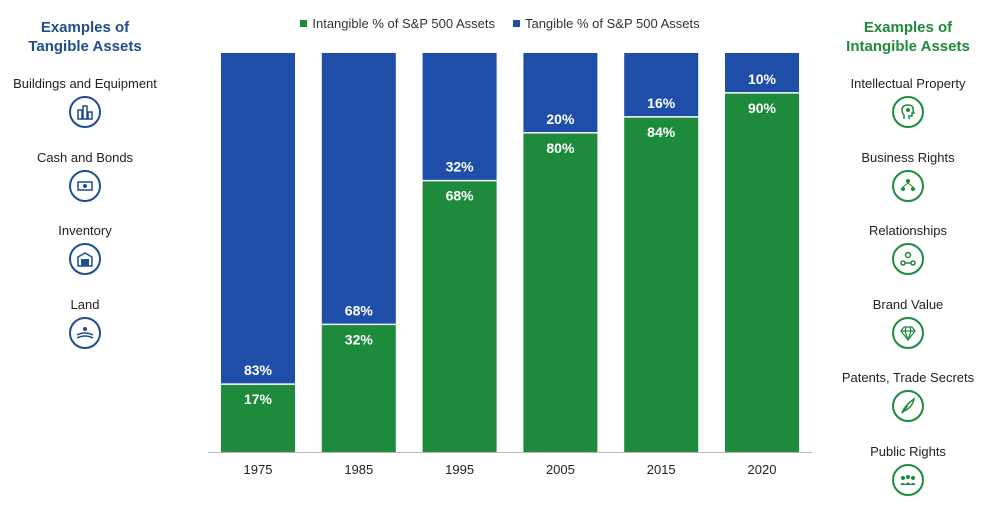 This screenshot has height=521, width=1000. I want to click on relationships-icon, so click(908, 259).